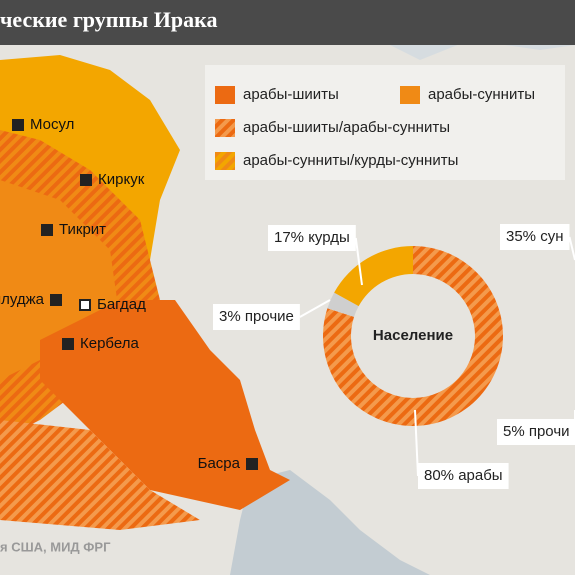 The height and width of the screenshot is (575, 575). I want to click on value-label: 35% сун, so click(534, 236).